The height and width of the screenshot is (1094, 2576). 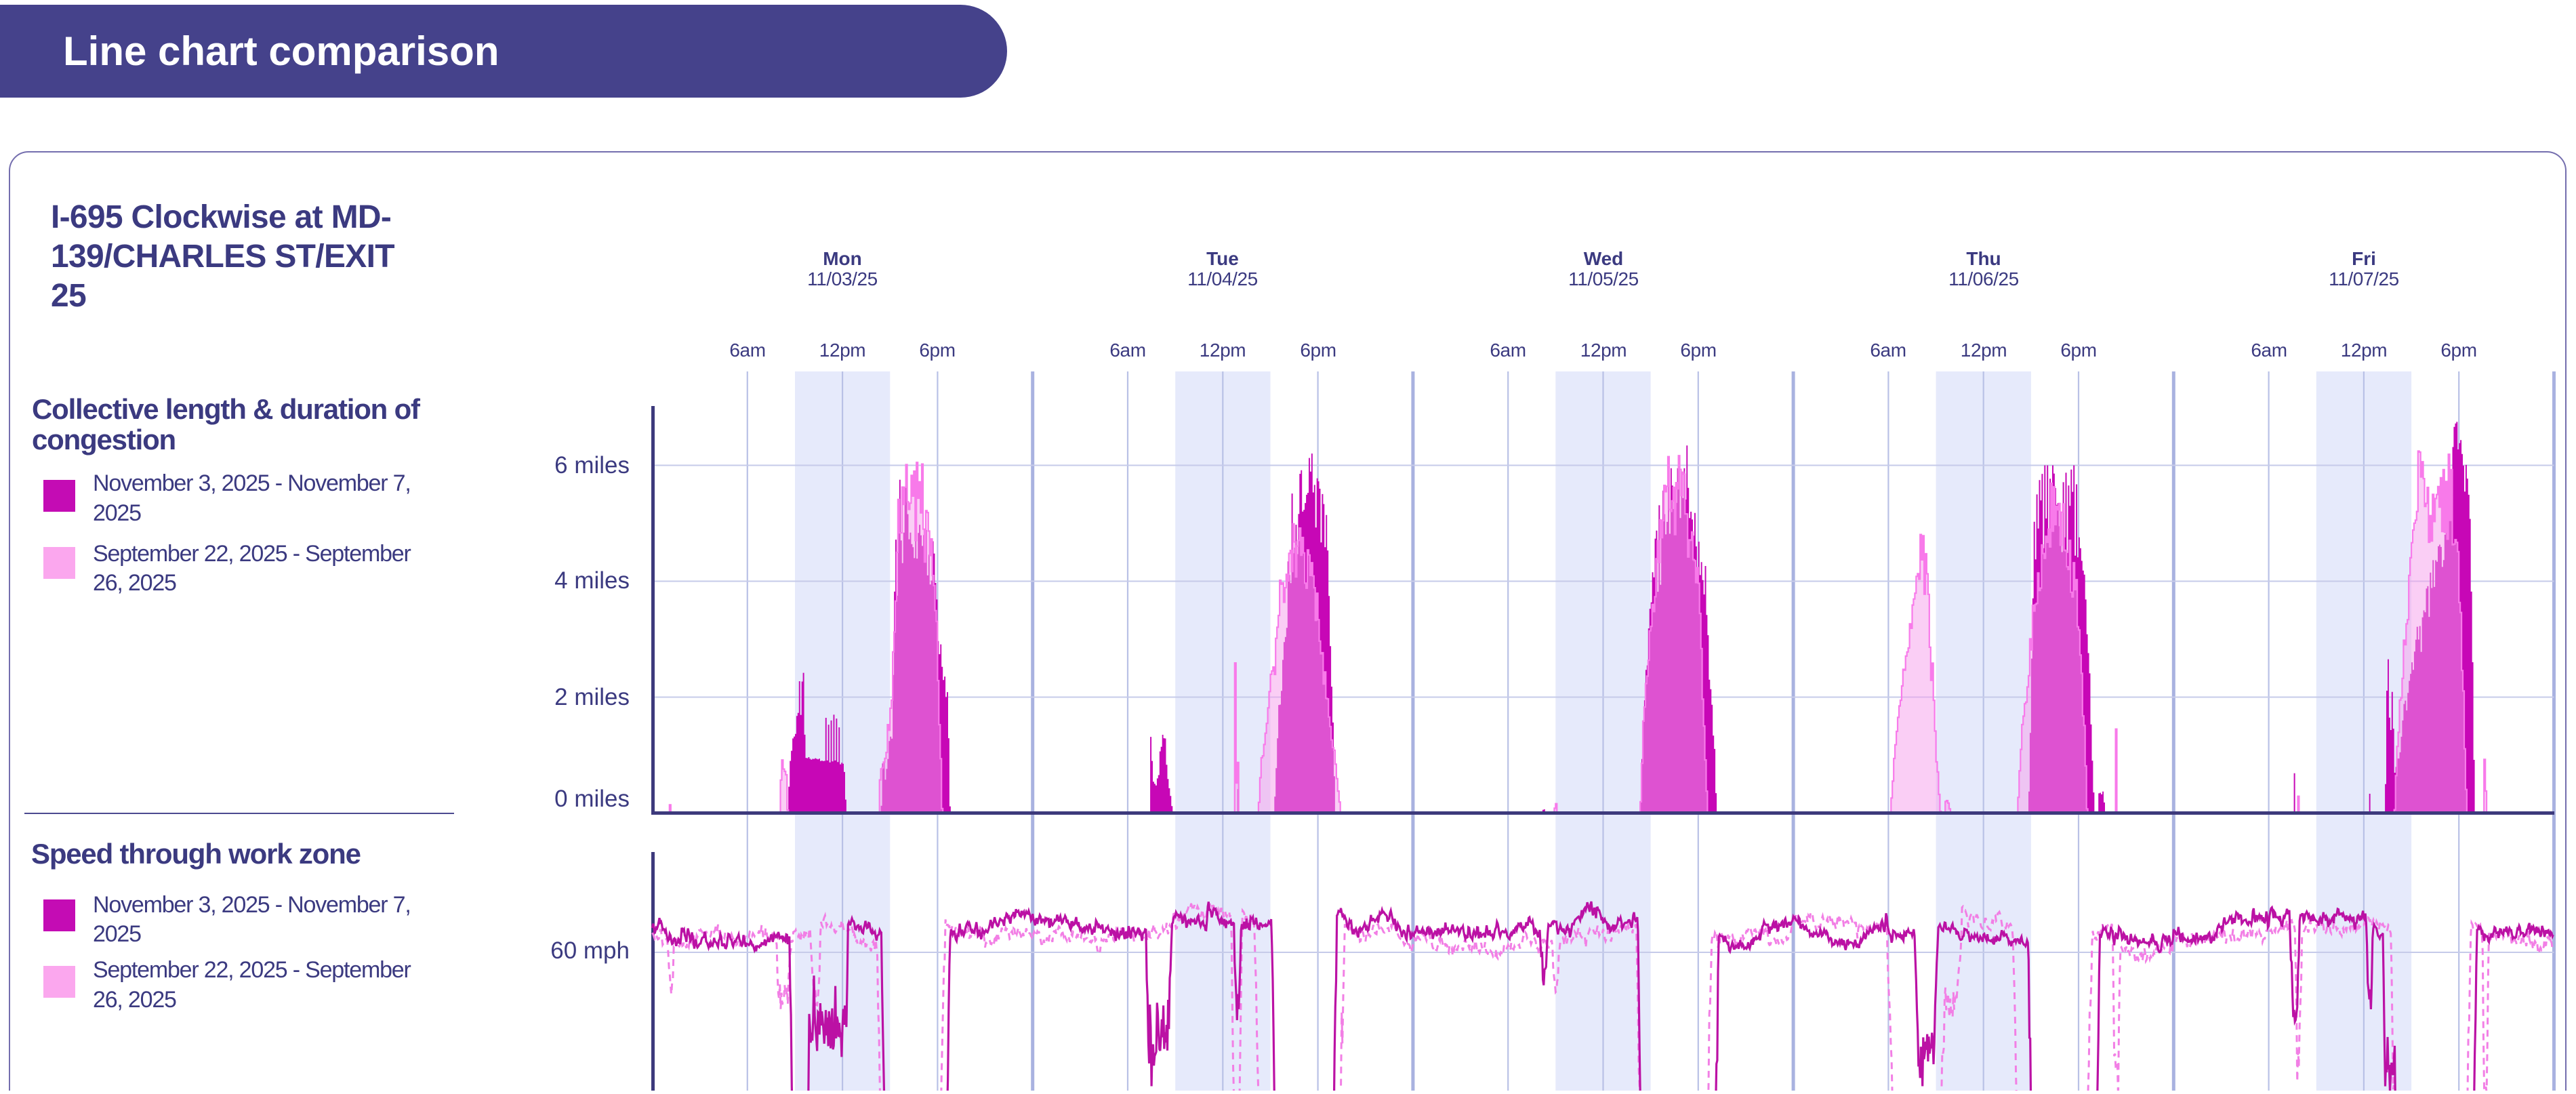 I want to click on svg-text: 11/06/25, so click(x=1984, y=278).